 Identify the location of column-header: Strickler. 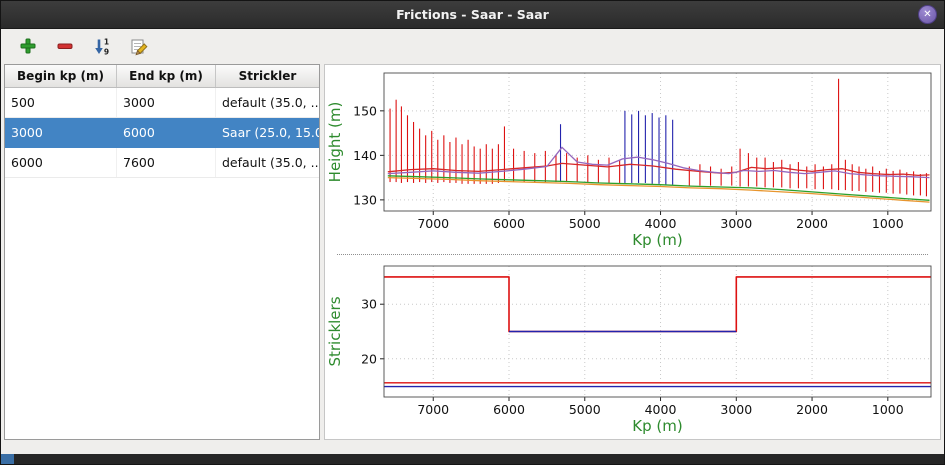
(267, 76).